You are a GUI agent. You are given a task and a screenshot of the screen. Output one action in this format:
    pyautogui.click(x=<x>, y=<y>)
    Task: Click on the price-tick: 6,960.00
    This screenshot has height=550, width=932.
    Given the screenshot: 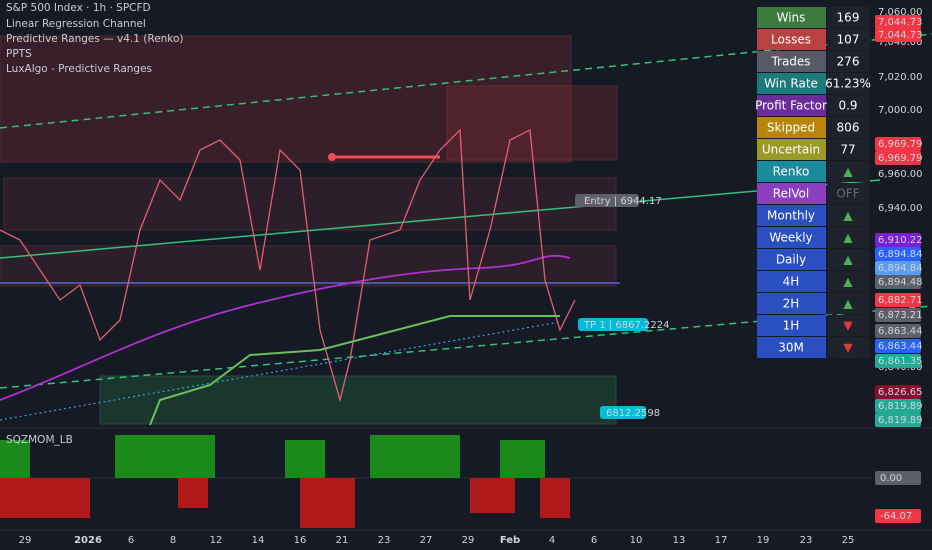 What is the action you would take?
    pyautogui.click(x=900, y=174)
    